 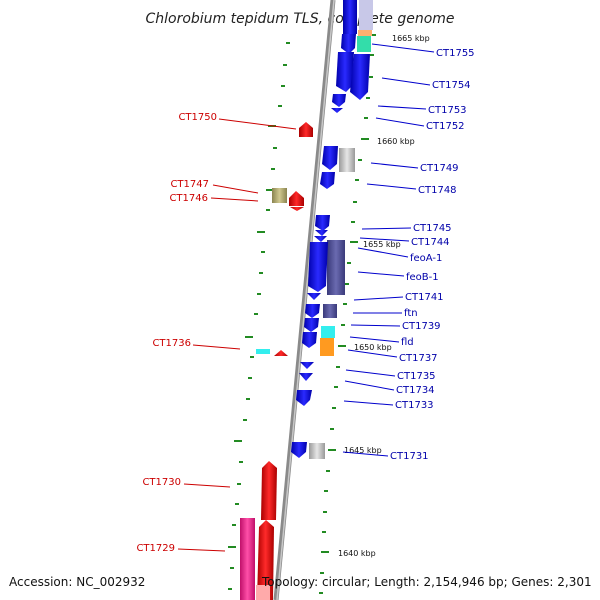 What do you see at coordinates (416, 376) in the screenshot?
I see `gene-label-right: CT1735` at bounding box center [416, 376].